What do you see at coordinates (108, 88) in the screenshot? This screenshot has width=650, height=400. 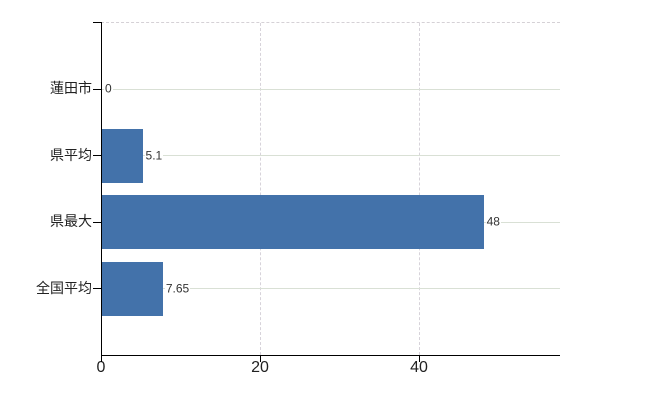 I see `value-label-0: 0` at bounding box center [108, 88].